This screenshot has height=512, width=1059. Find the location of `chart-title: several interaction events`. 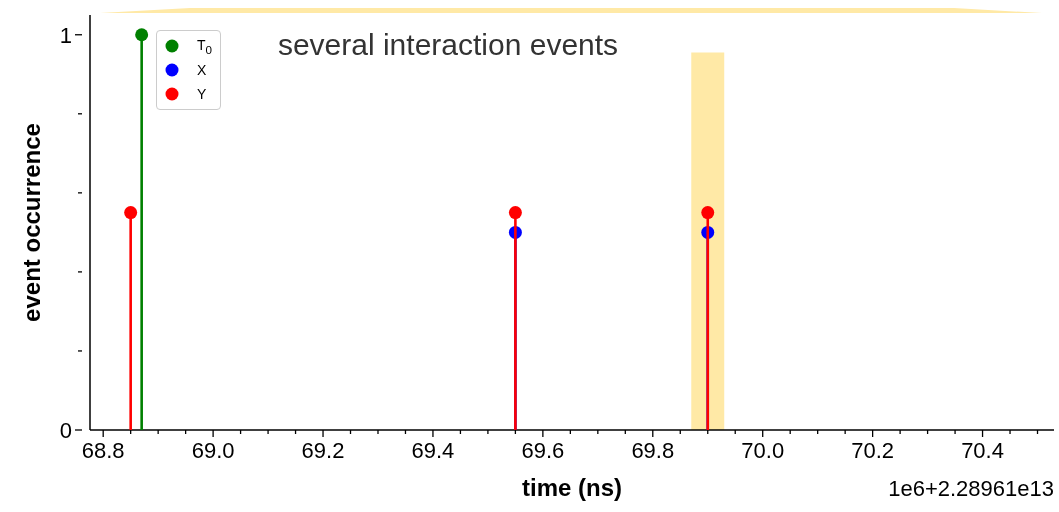

chart-title: several interaction events is located at coordinates (448, 44).